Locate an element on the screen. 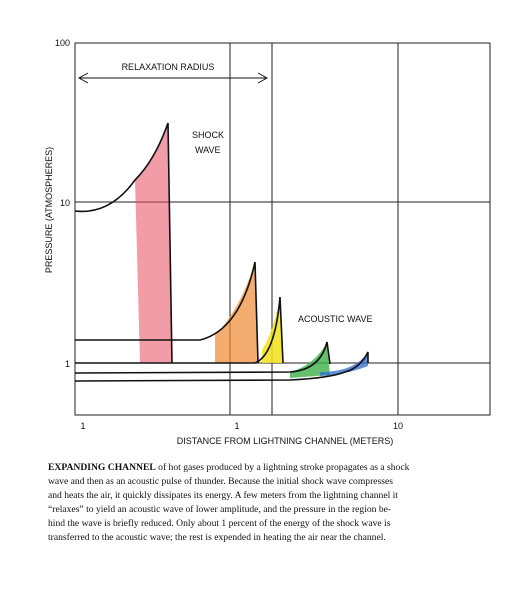 Image resolution: width=528 pixels, height=592 pixels. shock-curve is located at coordinates (123, 243).